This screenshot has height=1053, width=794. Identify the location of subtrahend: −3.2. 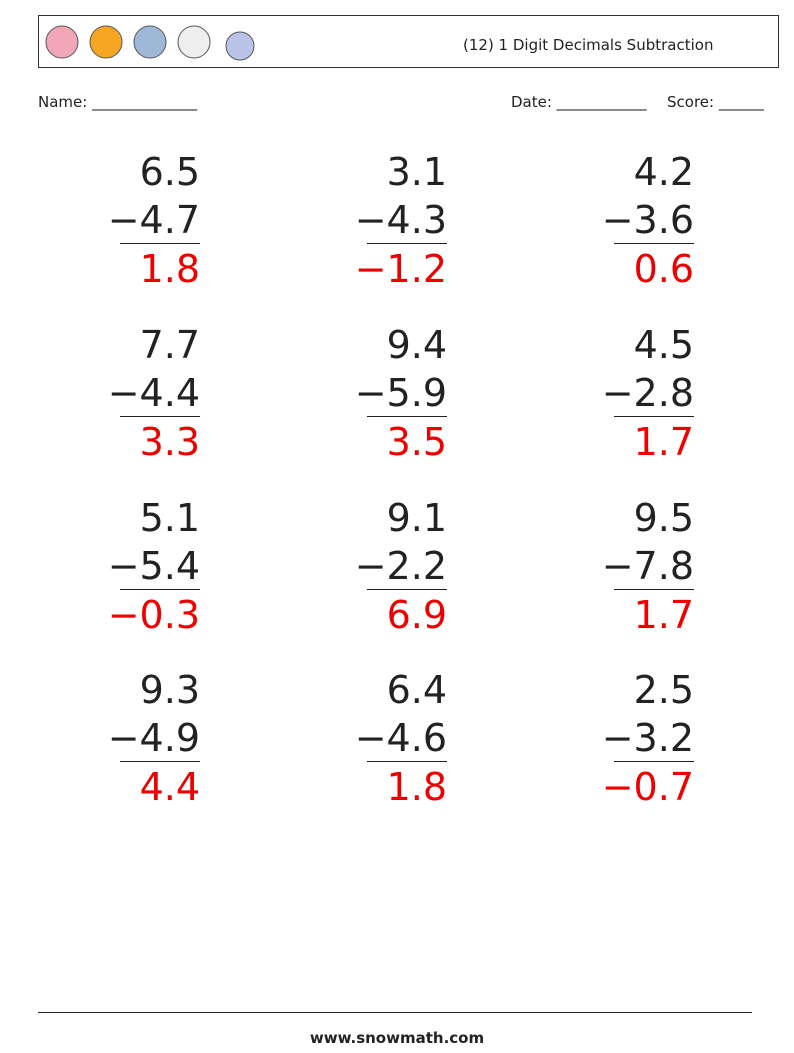
(647, 738).